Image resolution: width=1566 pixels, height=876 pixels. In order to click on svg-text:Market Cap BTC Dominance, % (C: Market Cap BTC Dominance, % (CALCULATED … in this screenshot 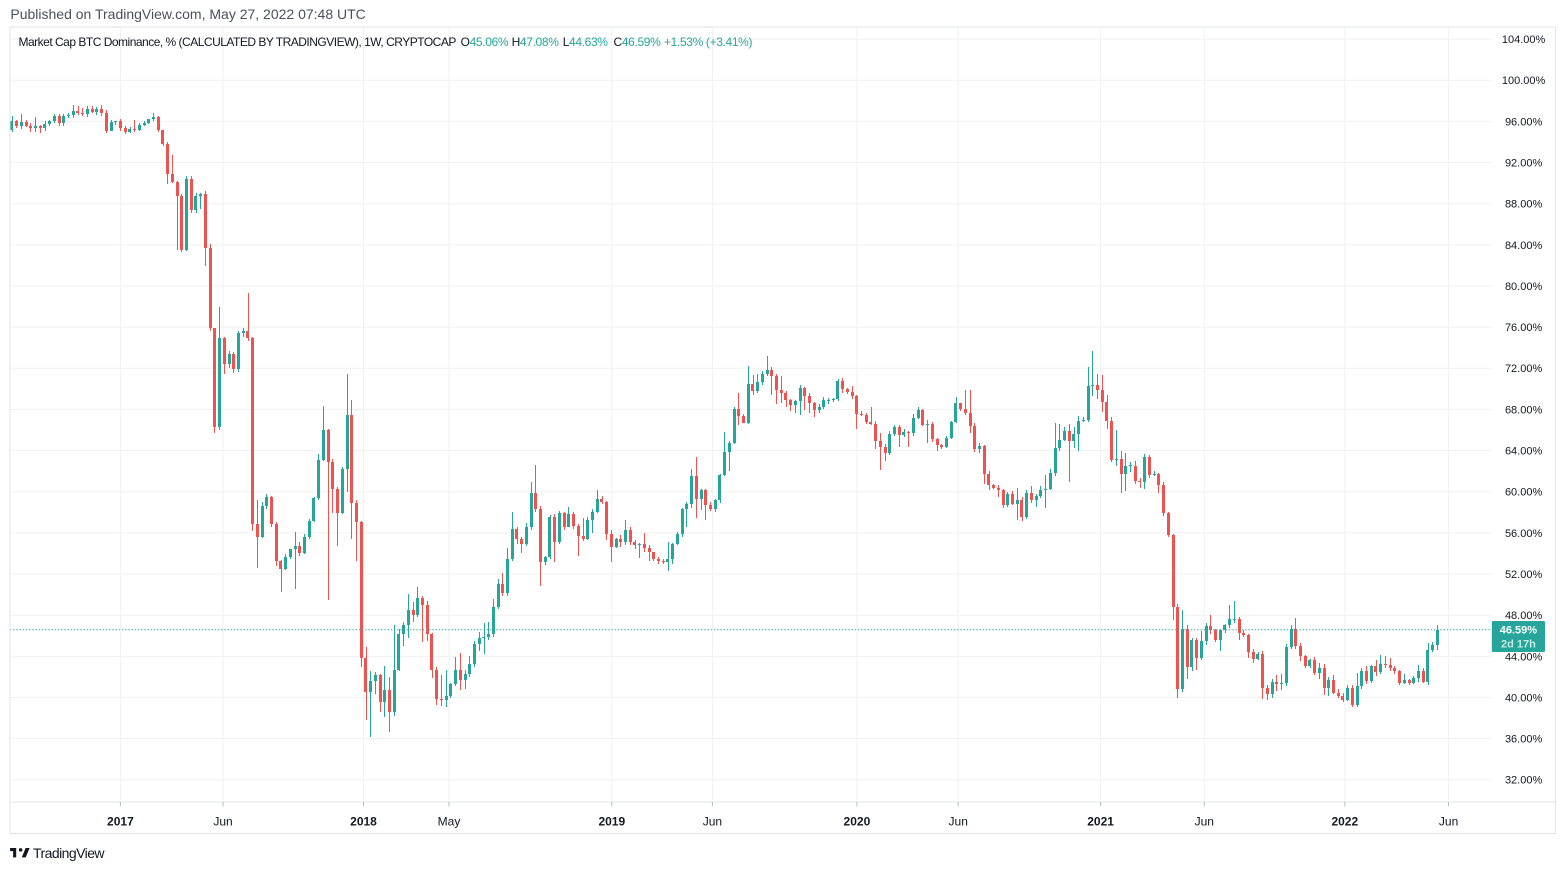, I will do `click(238, 42)`.